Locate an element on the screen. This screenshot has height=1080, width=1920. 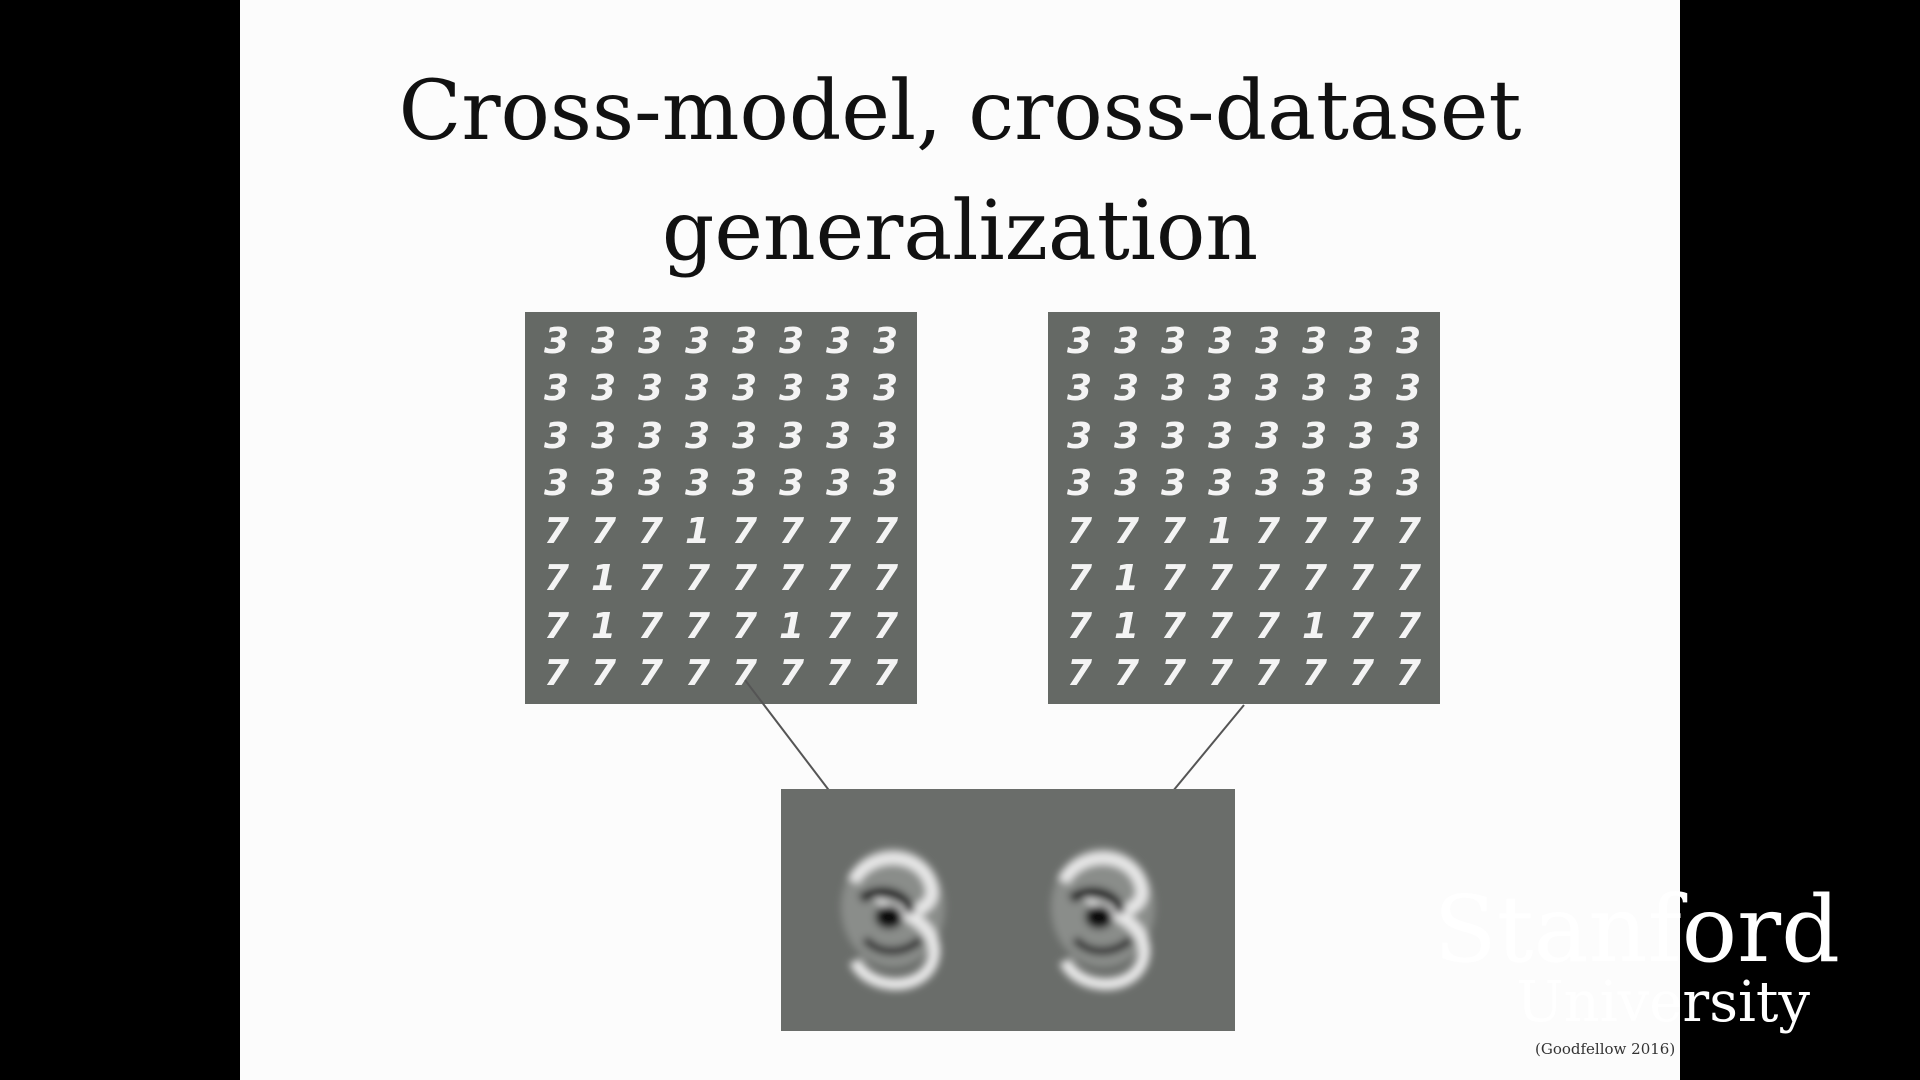
citation: (Goodfellow 2016) is located at coordinates (1605, 1049).